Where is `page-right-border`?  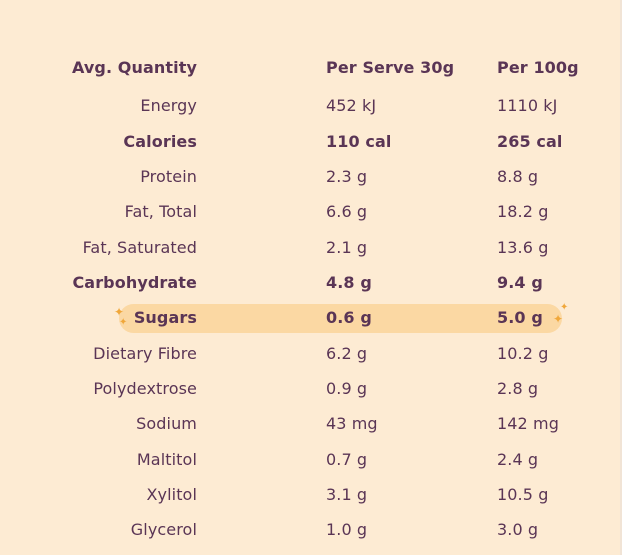
page-right-border is located at coordinates (621, 277).